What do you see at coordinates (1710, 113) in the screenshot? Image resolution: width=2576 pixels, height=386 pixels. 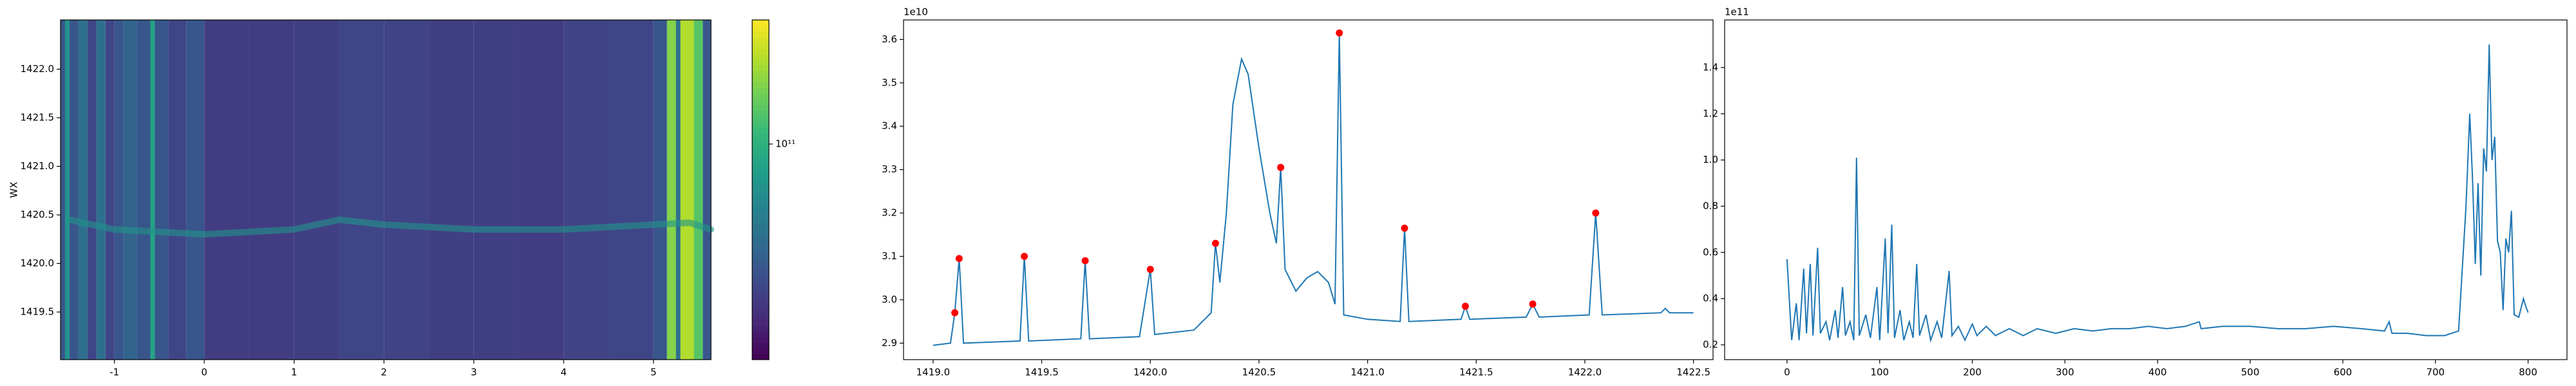 I see `y-tick-label: 1.2` at bounding box center [1710, 113].